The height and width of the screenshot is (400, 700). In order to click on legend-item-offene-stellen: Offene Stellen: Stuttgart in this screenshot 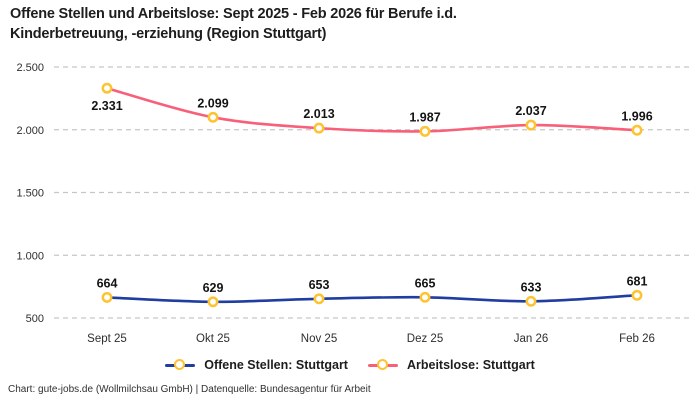, I will do `click(256, 365)`.